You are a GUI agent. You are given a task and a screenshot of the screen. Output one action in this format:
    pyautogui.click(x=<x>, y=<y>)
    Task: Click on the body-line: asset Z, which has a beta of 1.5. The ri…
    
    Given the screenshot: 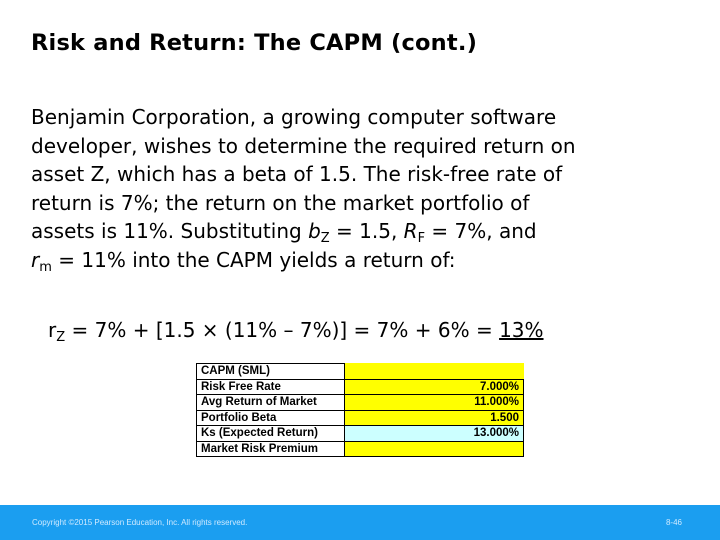 What is the action you would take?
    pyautogui.click(x=297, y=174)
    